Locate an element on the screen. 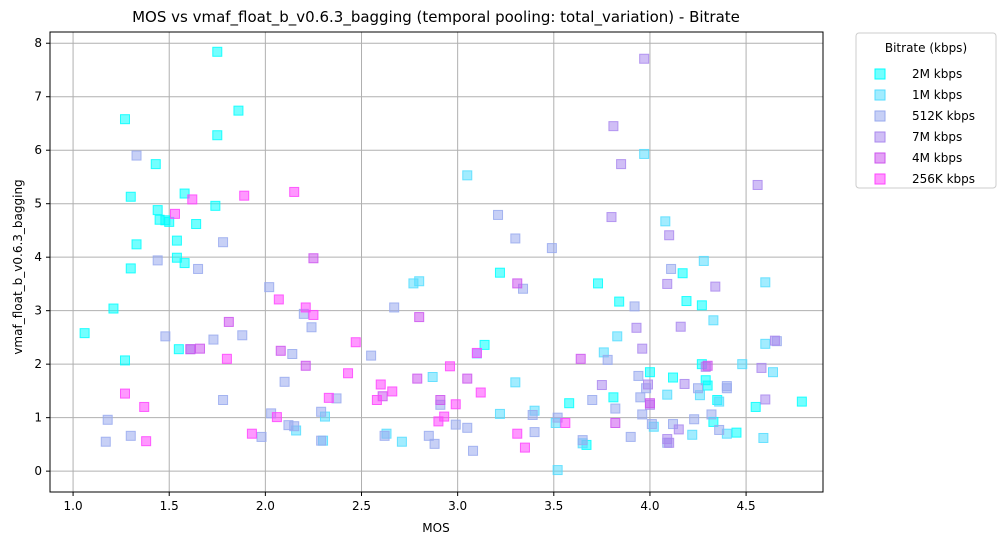 This screenshot has width=1002, height=545. y-tick-label: 2 is located at coordinates (38, 364).